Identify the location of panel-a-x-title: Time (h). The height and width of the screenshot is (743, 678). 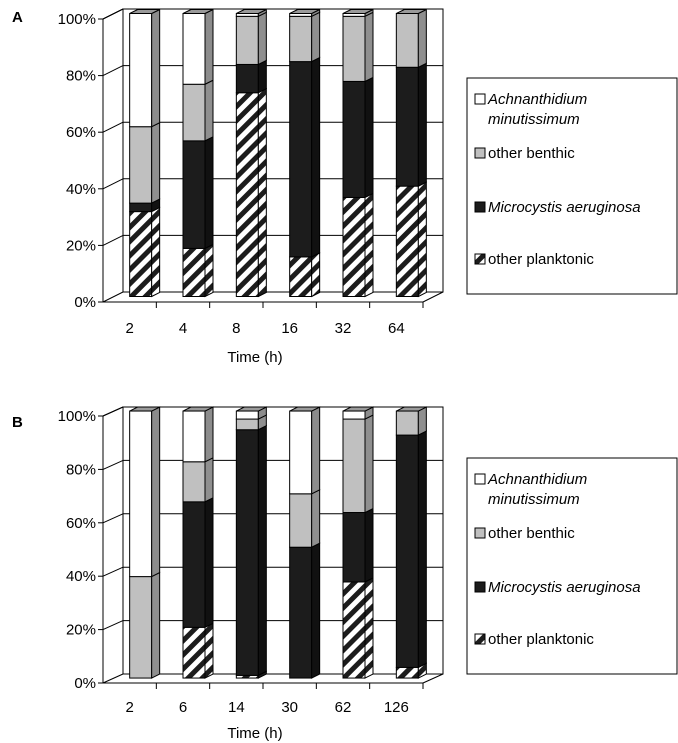
(254, 357).